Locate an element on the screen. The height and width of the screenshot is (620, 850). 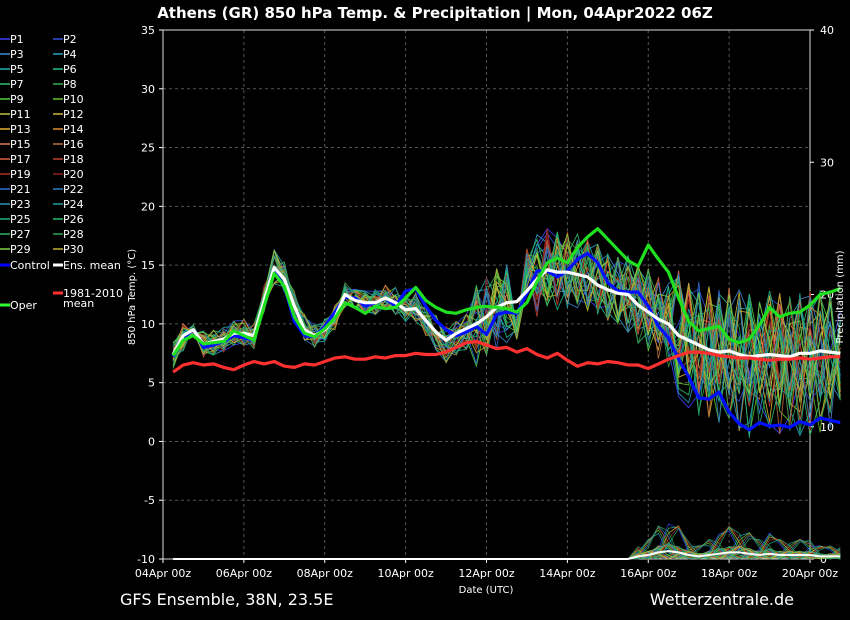
ytick-label: 0 is located at coordinates (151, 441).